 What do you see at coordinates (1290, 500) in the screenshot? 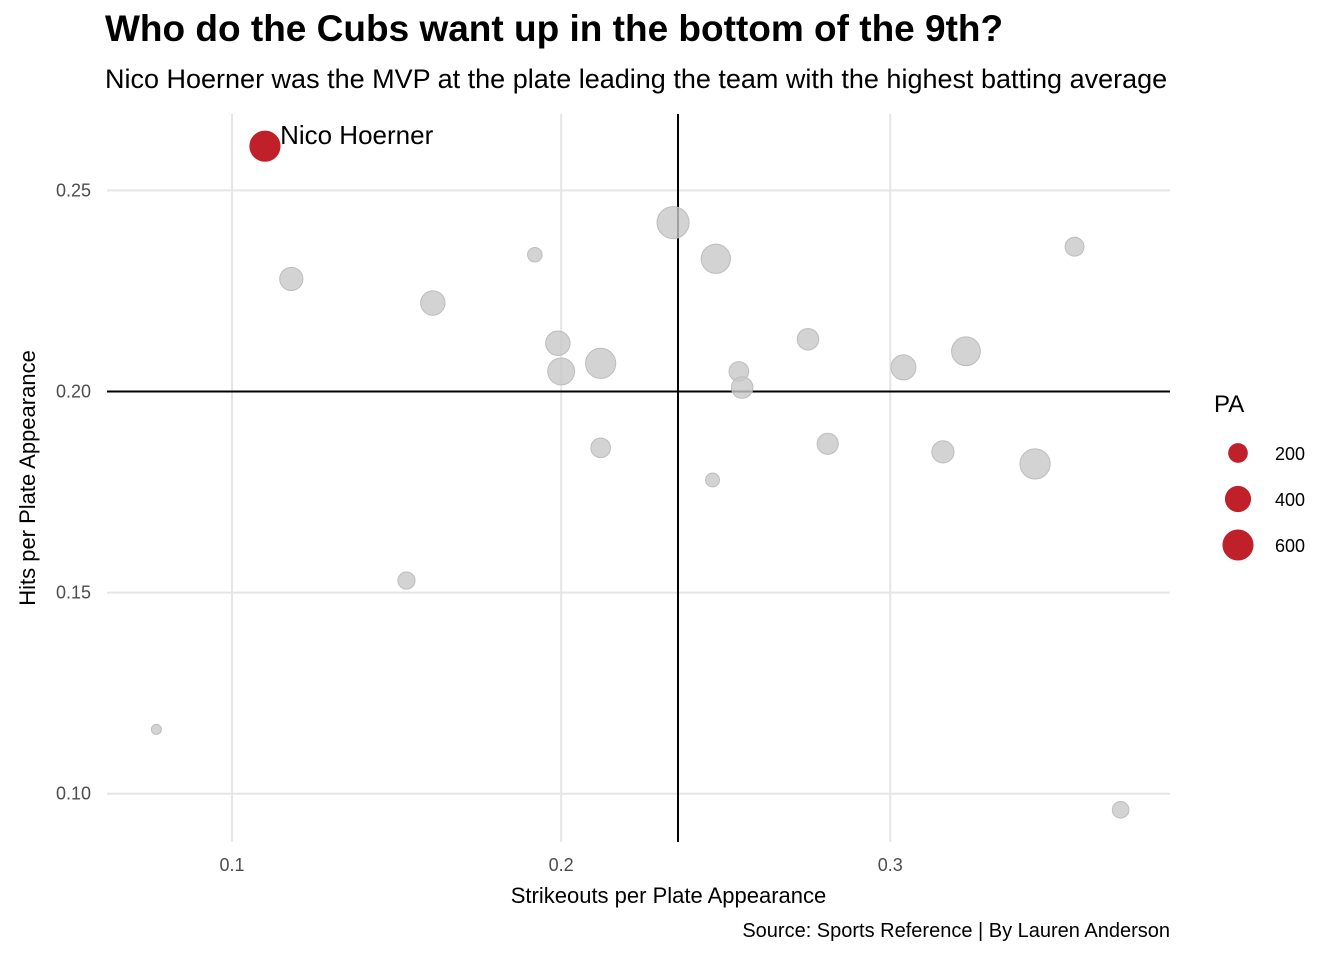
I see `legend-label: 400` at bounding box center [1290, 500].